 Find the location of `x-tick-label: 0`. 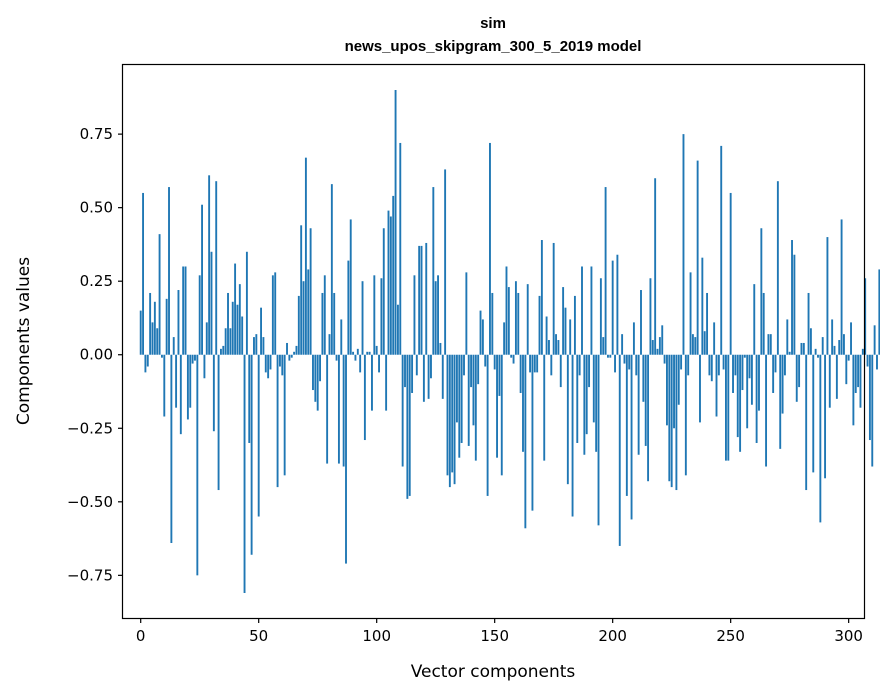

x-tick-label: 0 is located at coordinates (141, 636).